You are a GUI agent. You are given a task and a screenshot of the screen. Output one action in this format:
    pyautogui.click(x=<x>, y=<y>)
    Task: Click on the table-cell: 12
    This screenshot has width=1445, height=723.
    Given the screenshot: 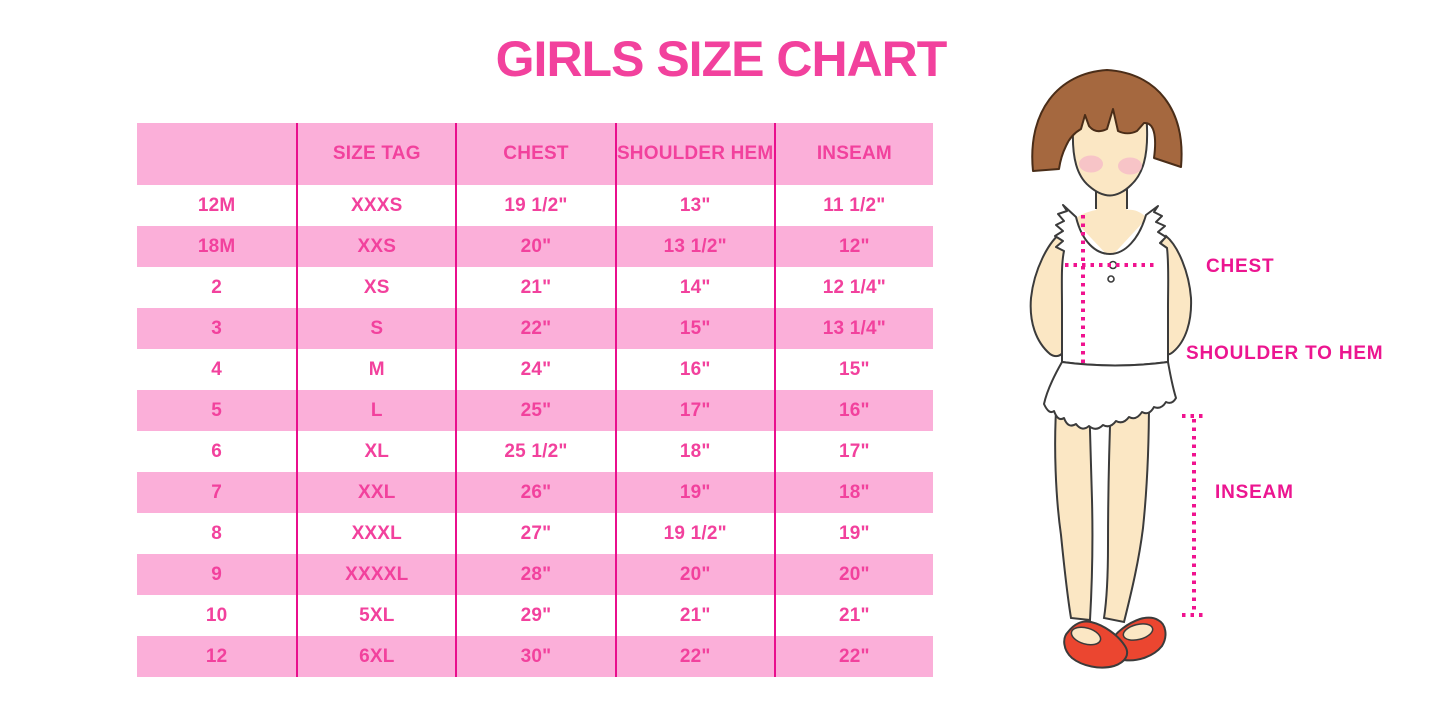 What is the action you would take?
    pyautogui.click(x=217, y=656)
    